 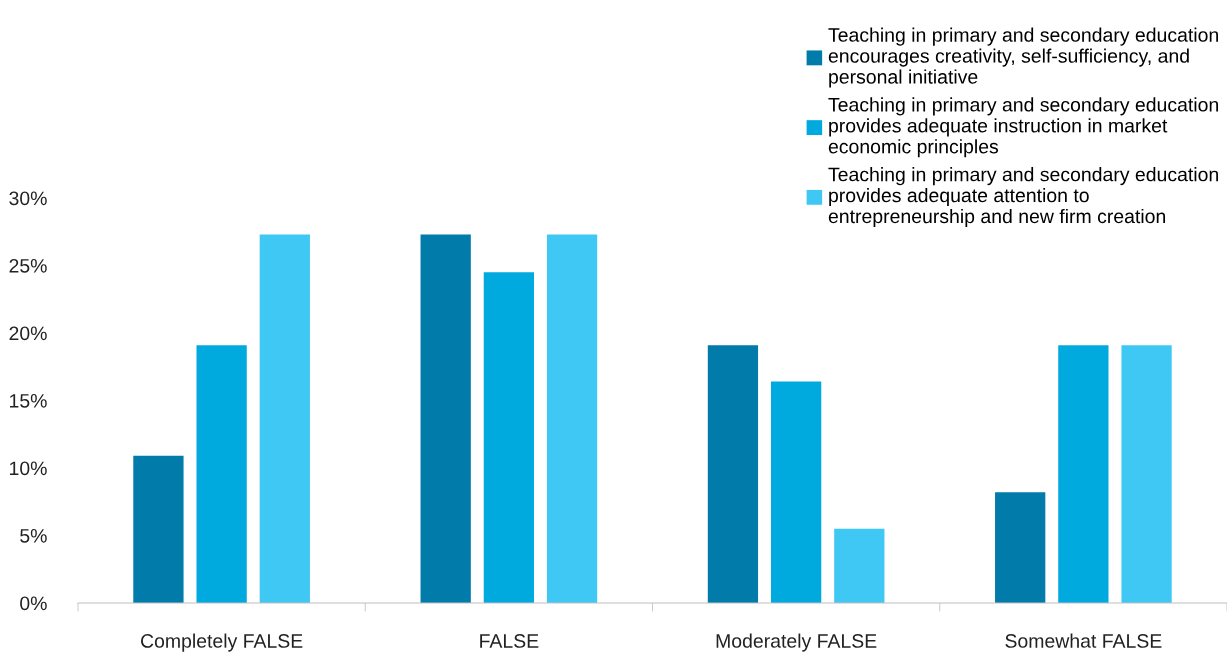 What do you see at coordinates (28, 265) in the screenshot?
I see `y-tick-label: 25%` at bounding box center [28, 265].